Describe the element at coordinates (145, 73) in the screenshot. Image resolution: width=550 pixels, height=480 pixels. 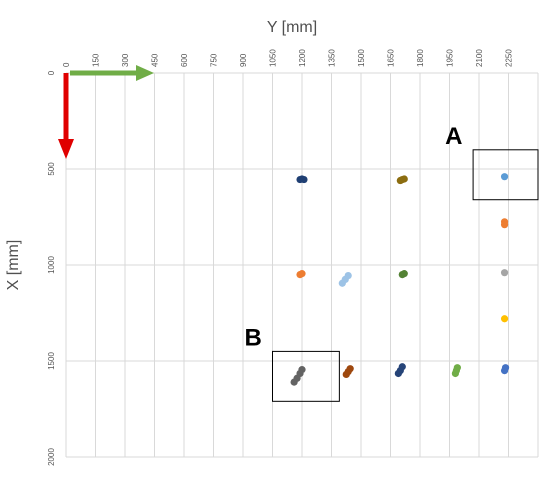
I see `arrow-head-green` at that location.